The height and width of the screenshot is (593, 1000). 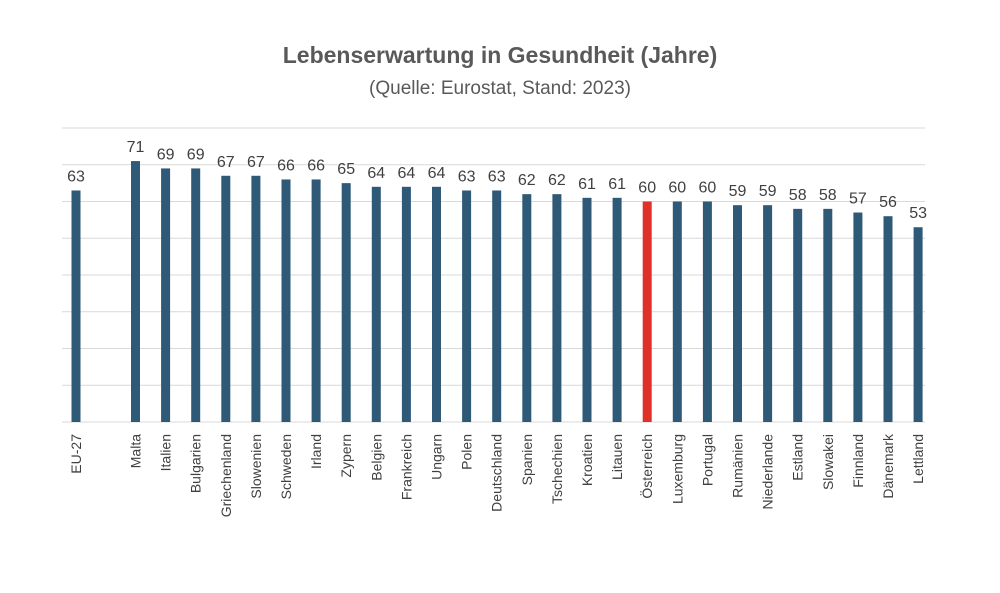 I want to click on category-label: Österreich, so click(x=646, y=466).